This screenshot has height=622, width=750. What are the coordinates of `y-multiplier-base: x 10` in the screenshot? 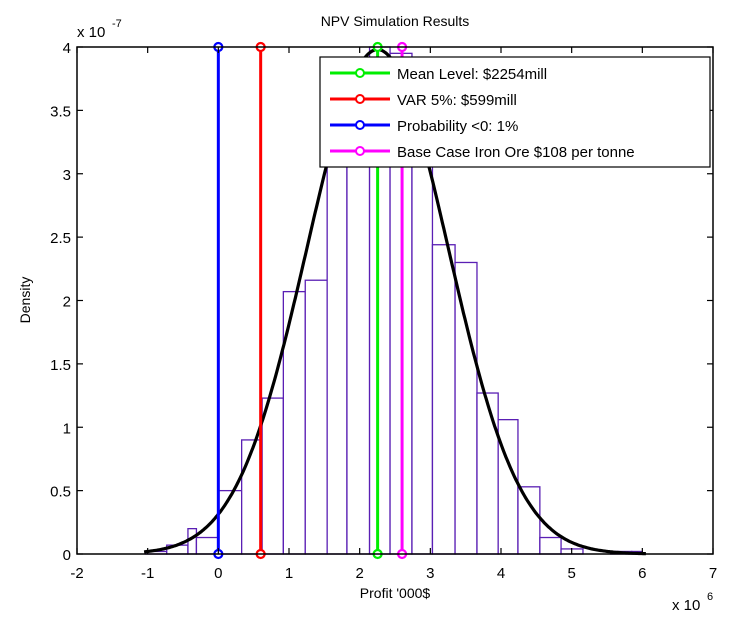 It's located at (91, 32).